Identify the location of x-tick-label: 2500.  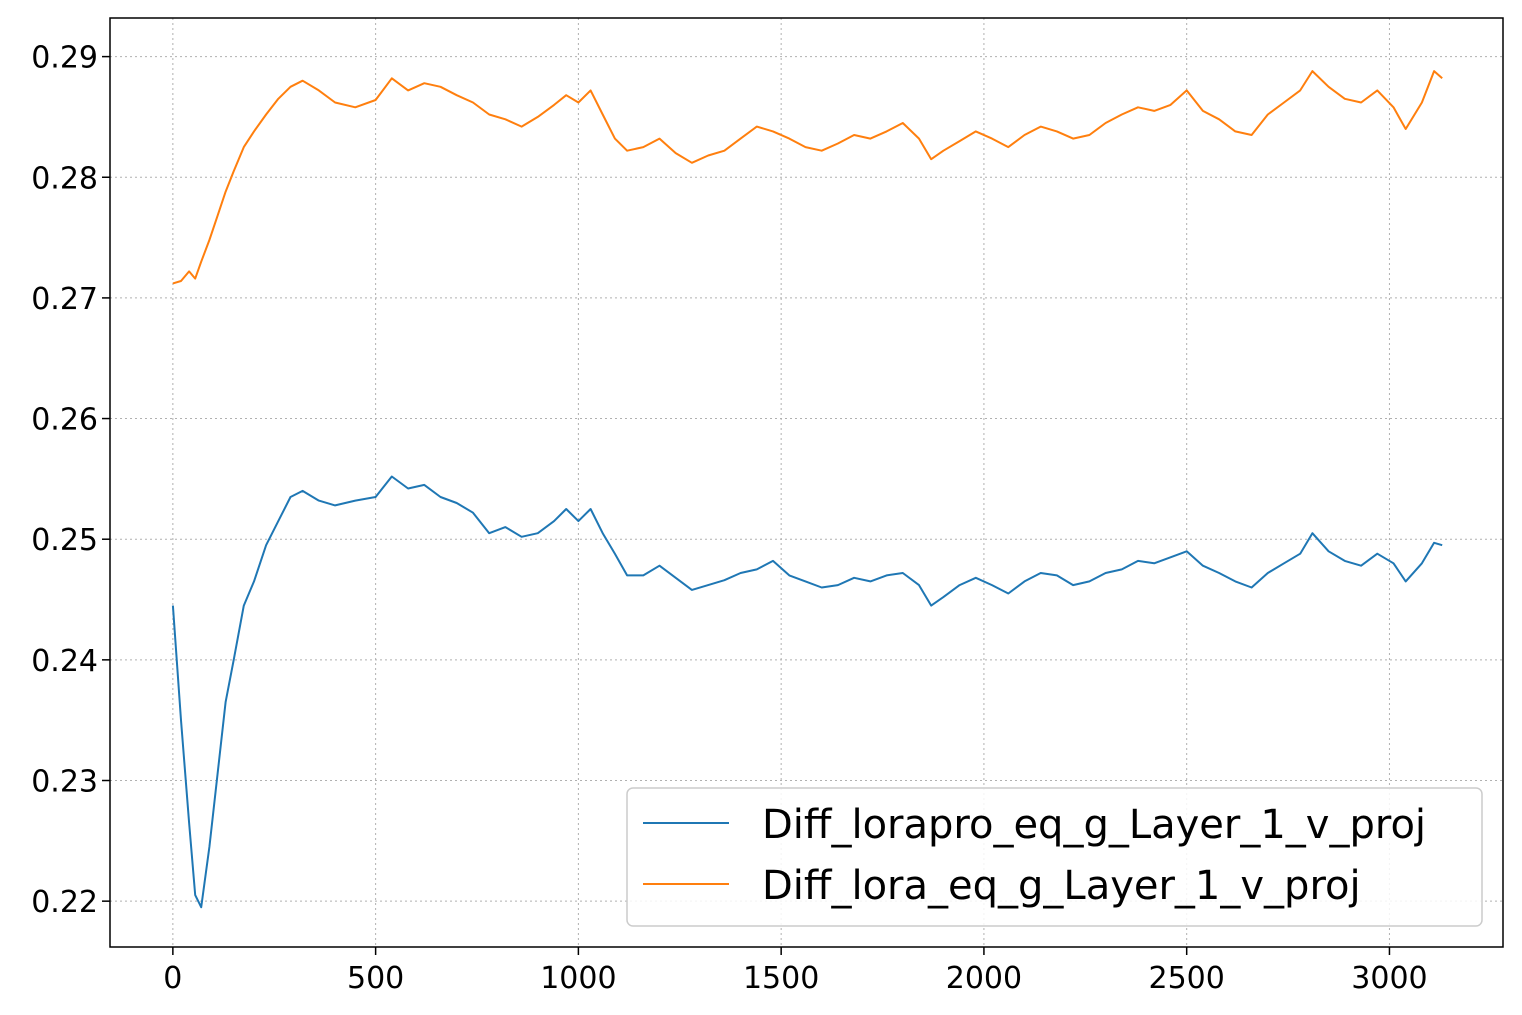
(1187, 978).